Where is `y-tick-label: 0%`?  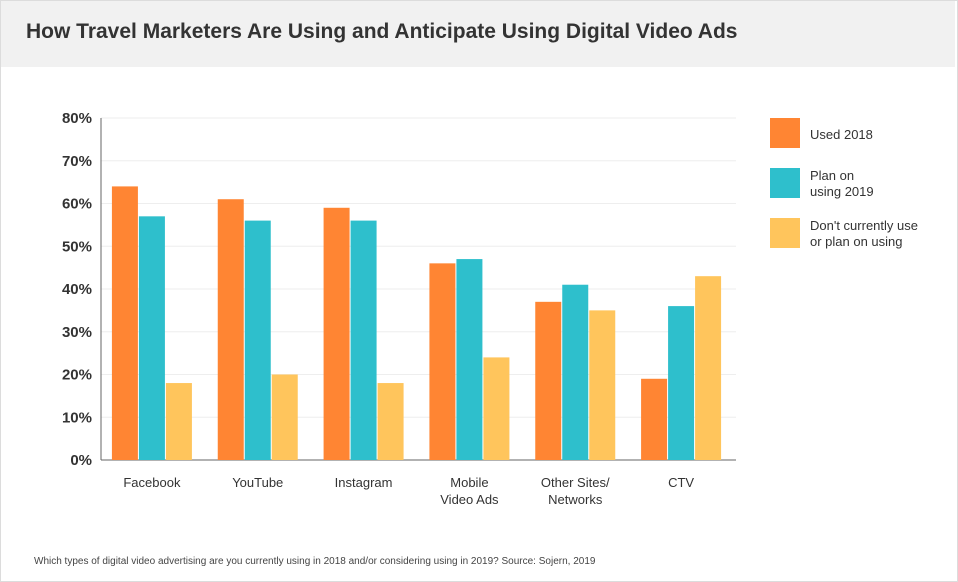
y-tick-label: 0% is located at coordinates (81, 460).